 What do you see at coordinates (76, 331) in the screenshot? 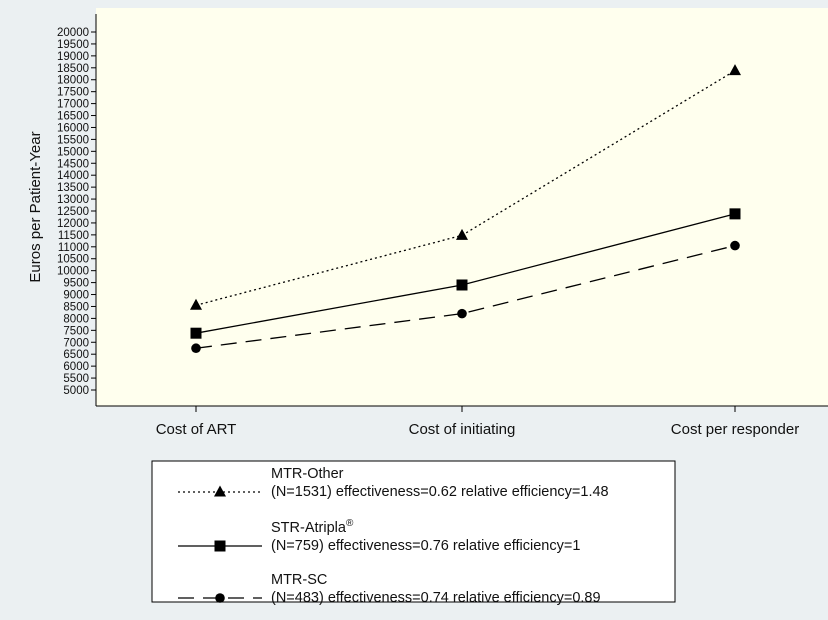
I see `y-tick-label: 7500` at bounding box center [76, 331].